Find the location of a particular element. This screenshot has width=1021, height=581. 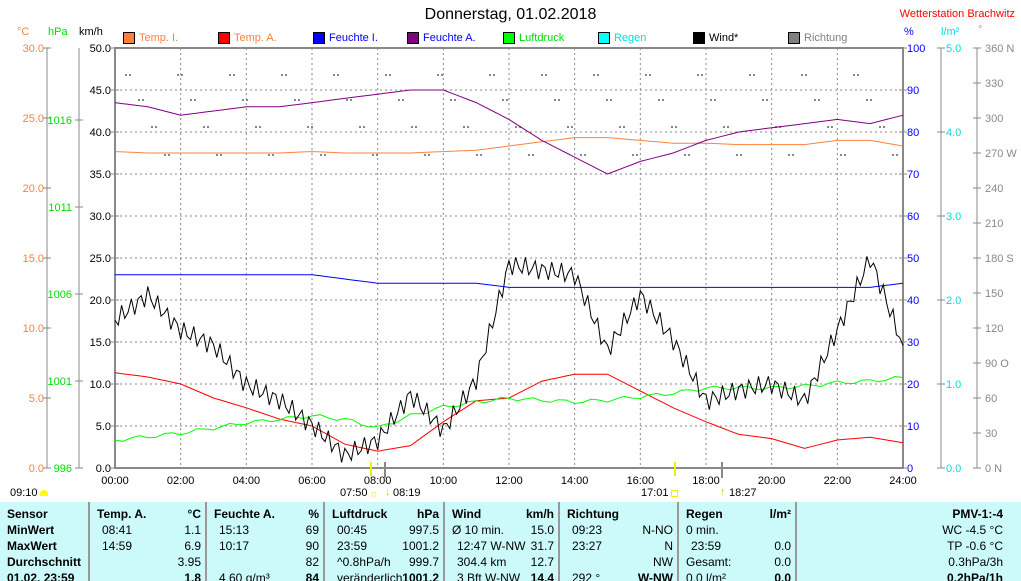

chart-title: Donnerstag, 01.02.2018 is located at coordinates (510, 14).